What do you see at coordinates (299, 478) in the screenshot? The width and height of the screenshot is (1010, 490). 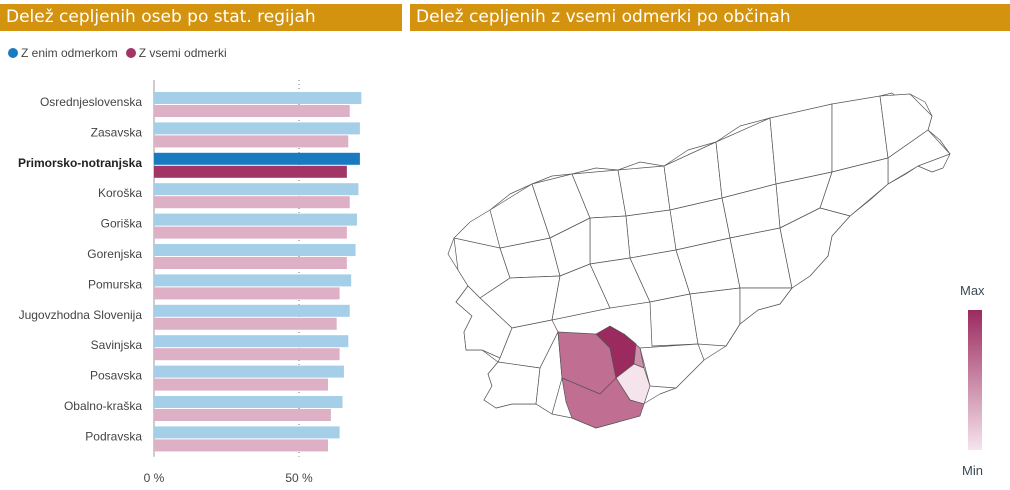 I see `x-tick-label: 50 %` at bounding box center [299, 478].